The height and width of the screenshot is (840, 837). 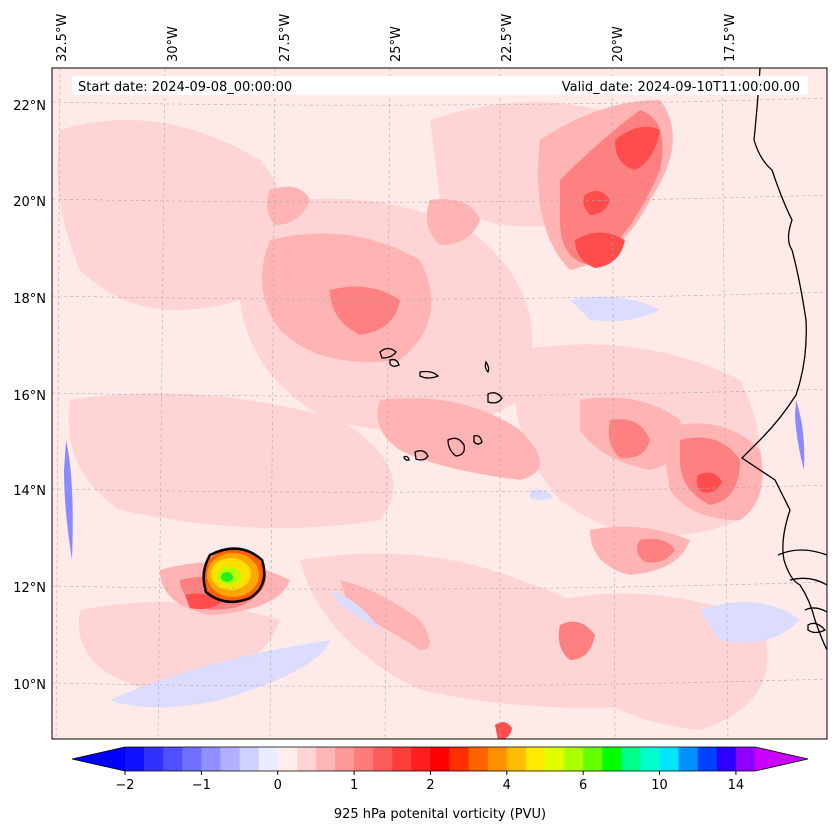 What do you see at coordinates (730, 38) in the screenshot?
I see `lon-label: 17.5°W` at bounding box center [730, 38].